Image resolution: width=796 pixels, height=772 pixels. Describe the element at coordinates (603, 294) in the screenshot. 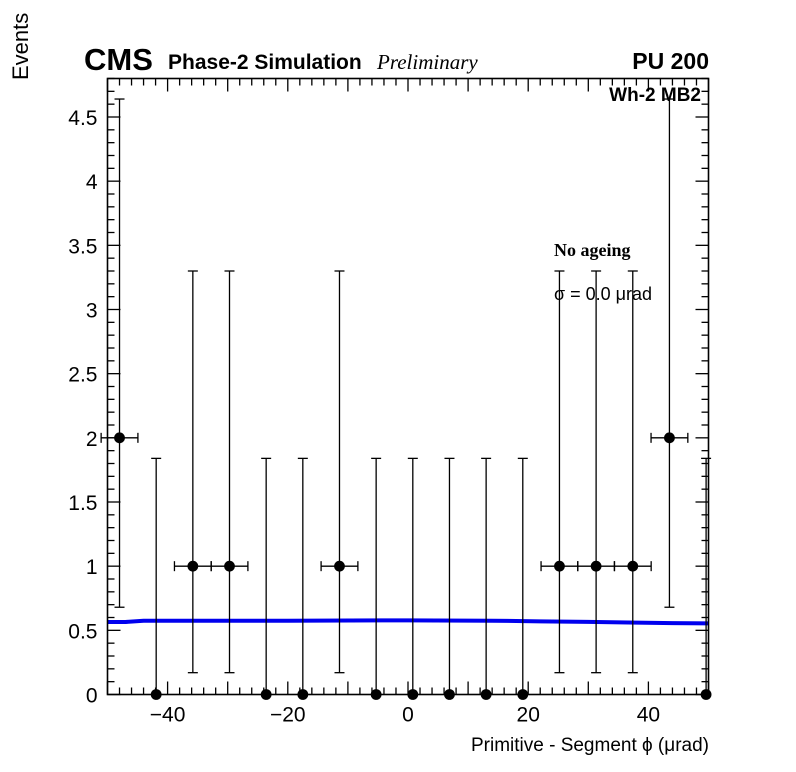

I see `resolution-label: σ = 0.0 μrad` at that location.